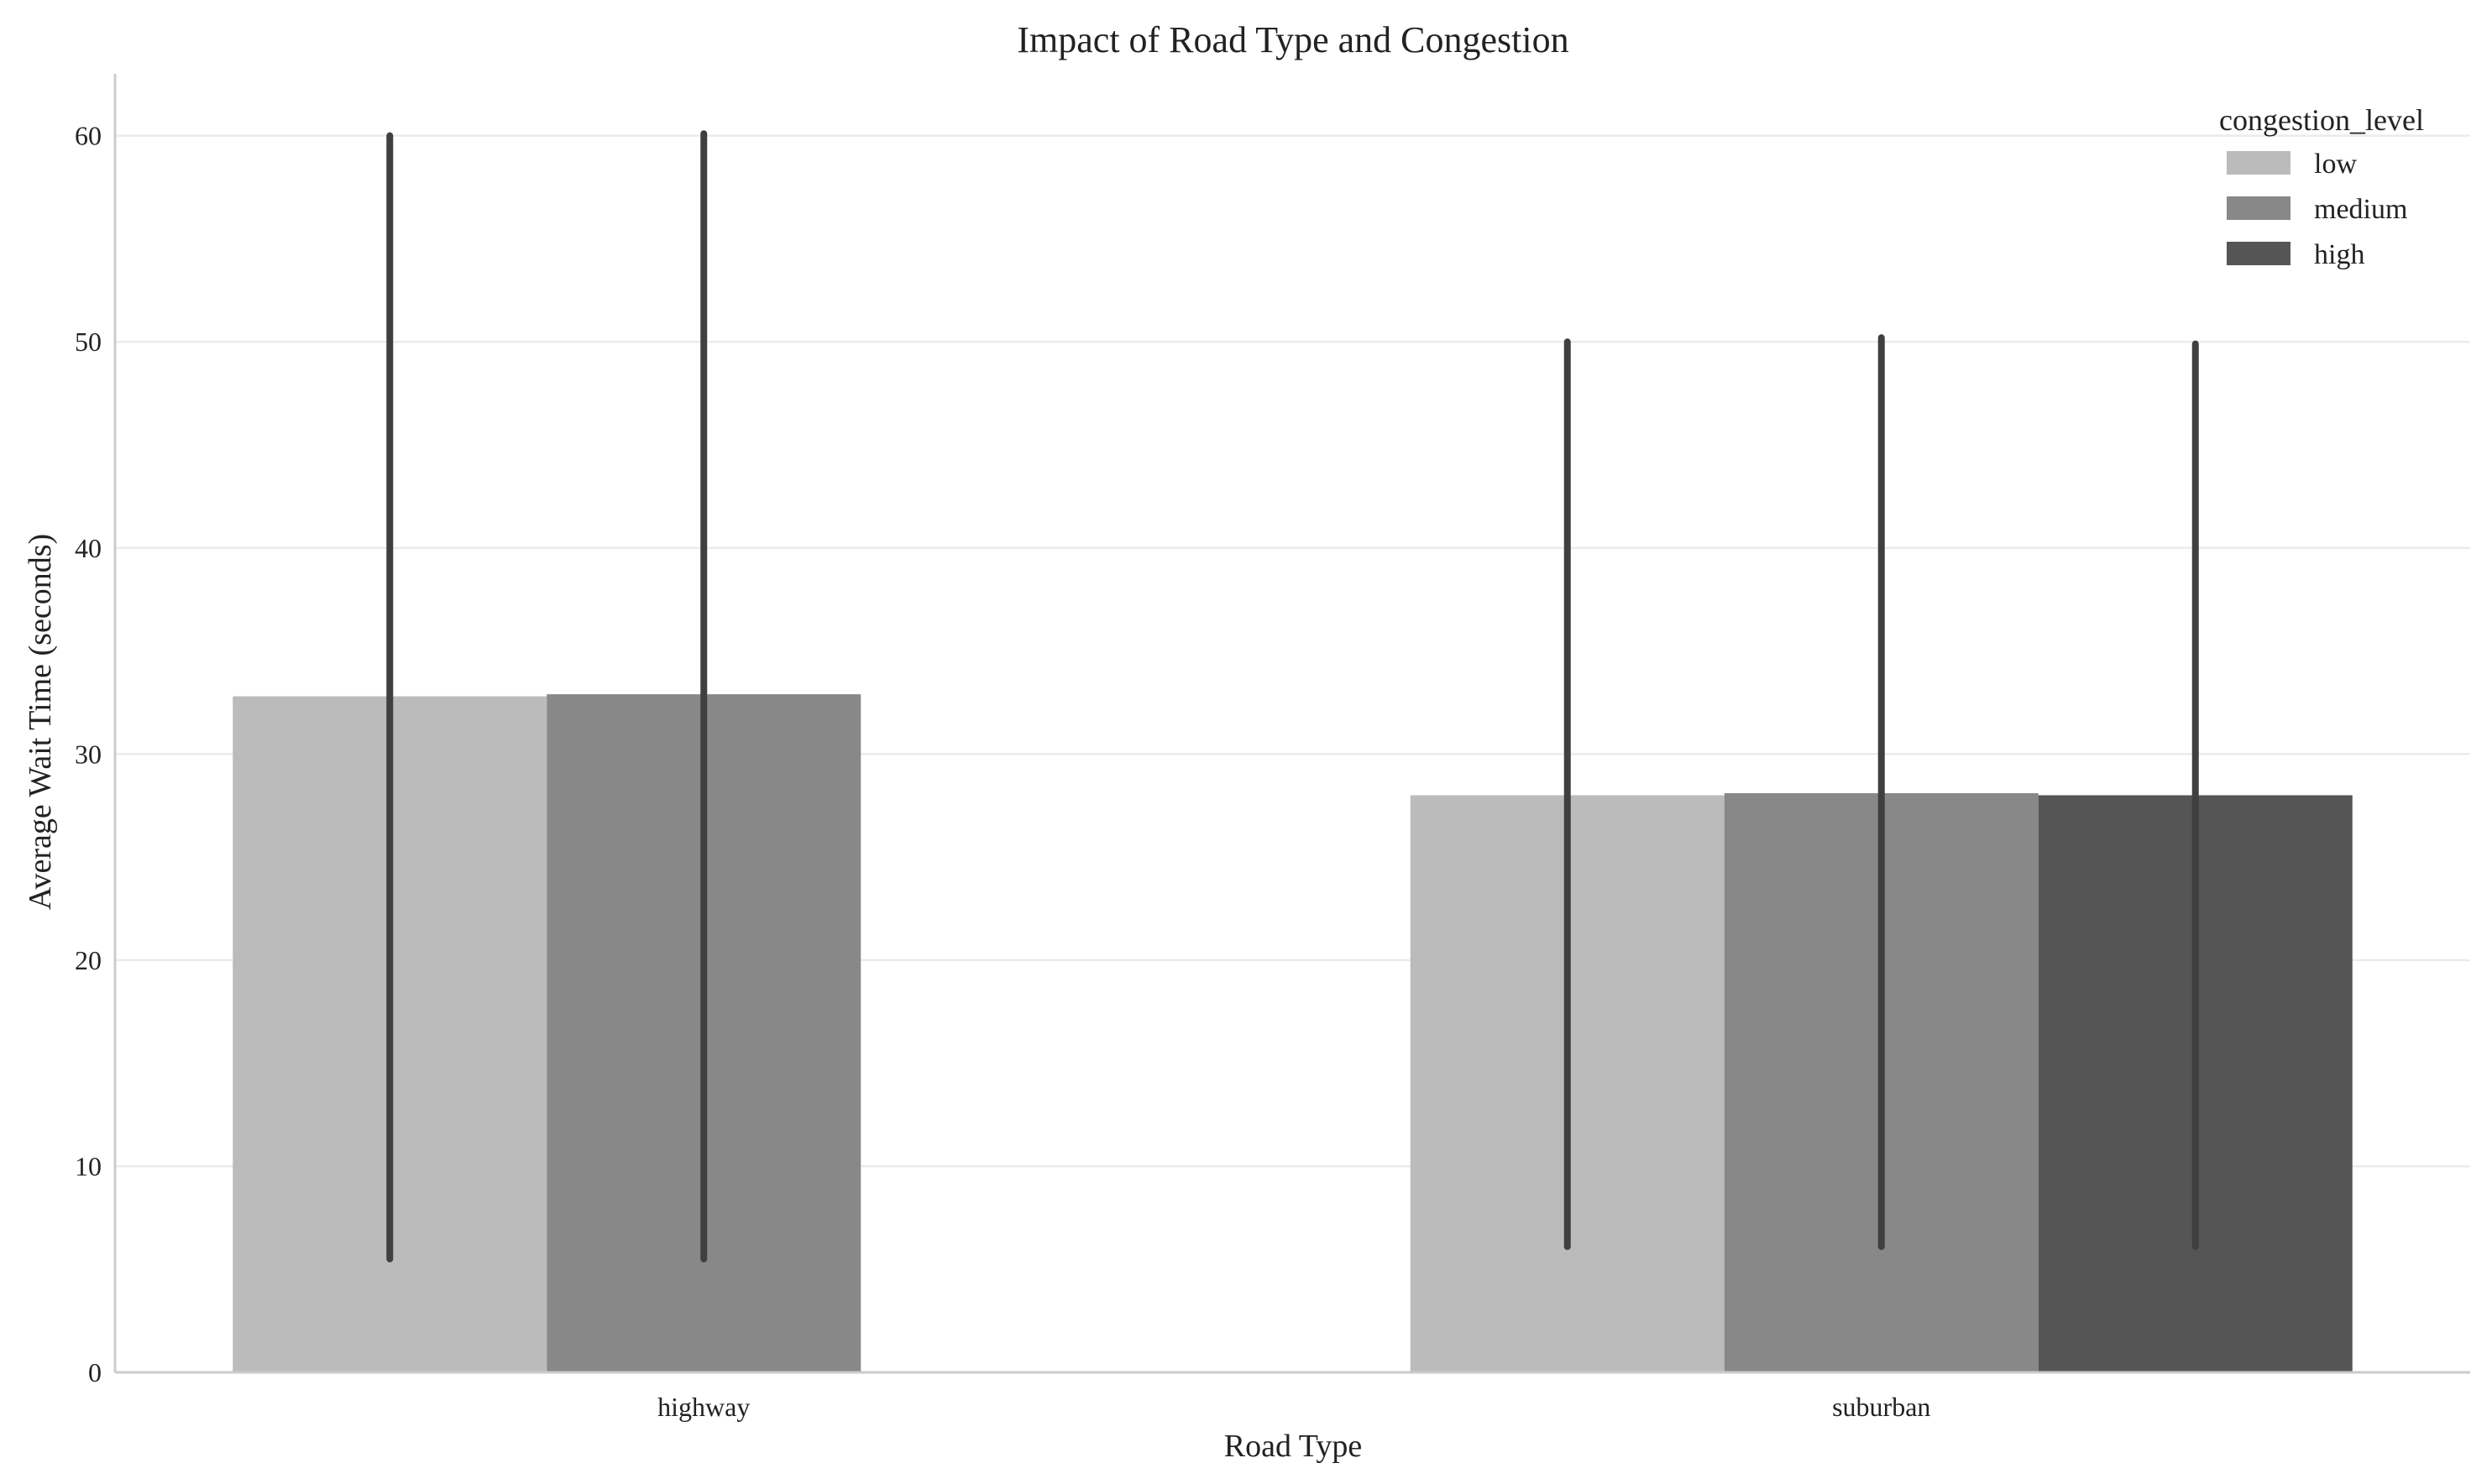  What do you see at coordinates (2339, 254) in the screenshot?
I see `legend-label-high: high` at bounding box center [2339, 254].